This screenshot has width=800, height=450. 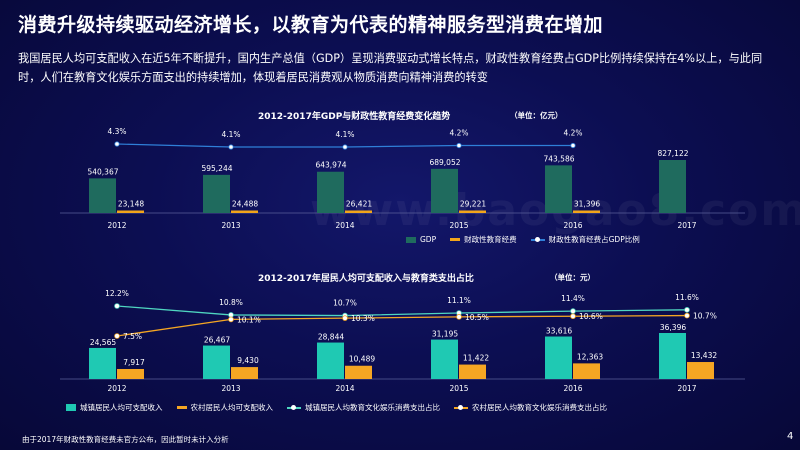 I want to click on chart2-title: 2012-2017年居民人均可支配收入与教育类支出占比, so click(x=366, y=279).